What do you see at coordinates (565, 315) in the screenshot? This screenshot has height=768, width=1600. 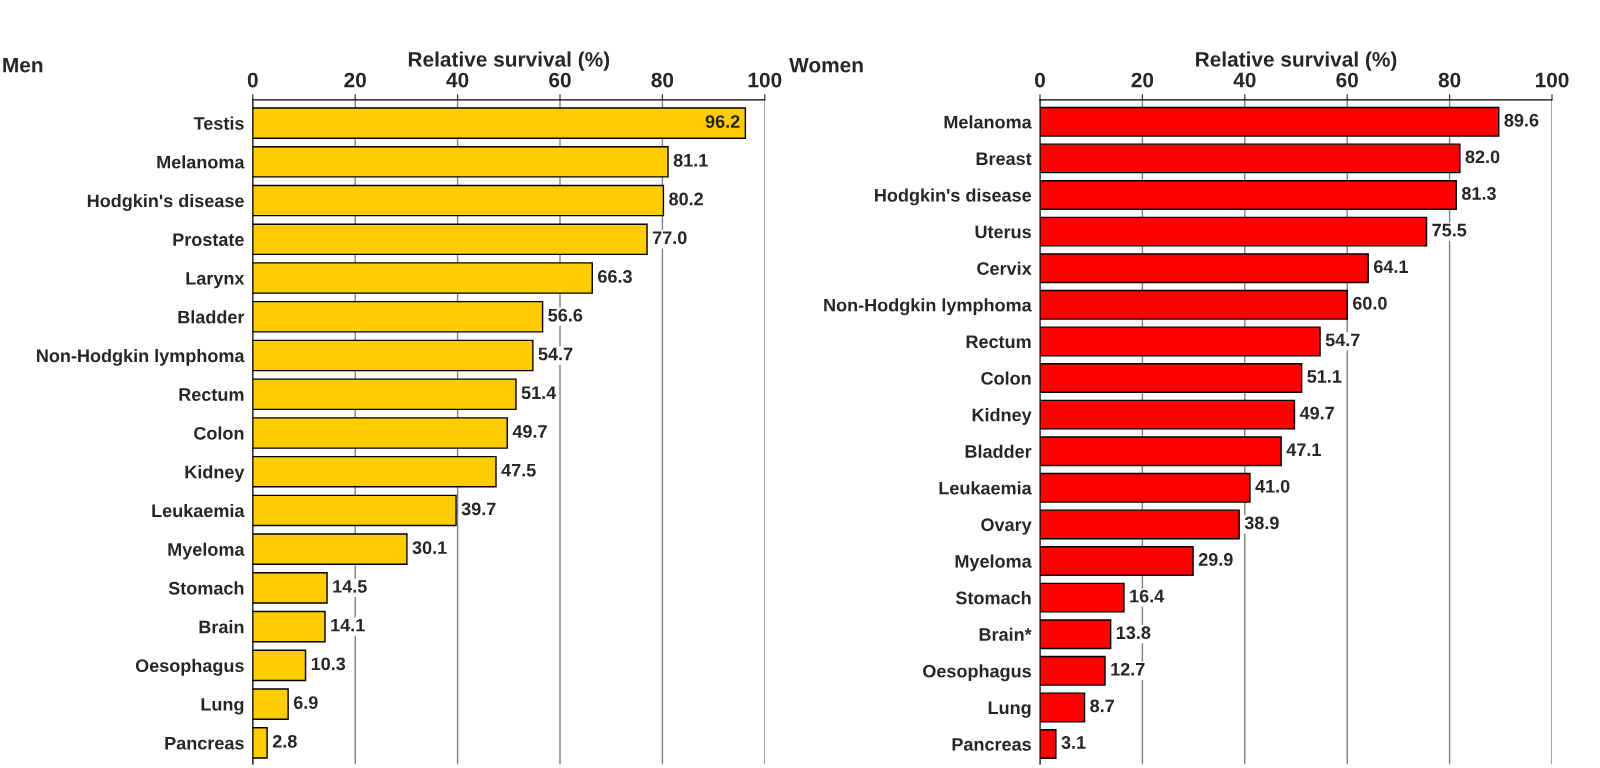 I see `data-label: 56.6` at bounding box center [565, 315].